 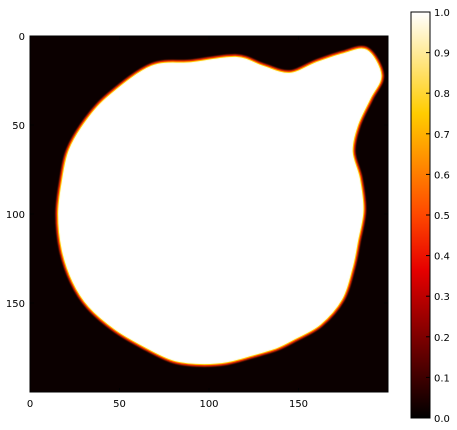 I want to click on x-tick-label: 100, so click(x=208, y=404).